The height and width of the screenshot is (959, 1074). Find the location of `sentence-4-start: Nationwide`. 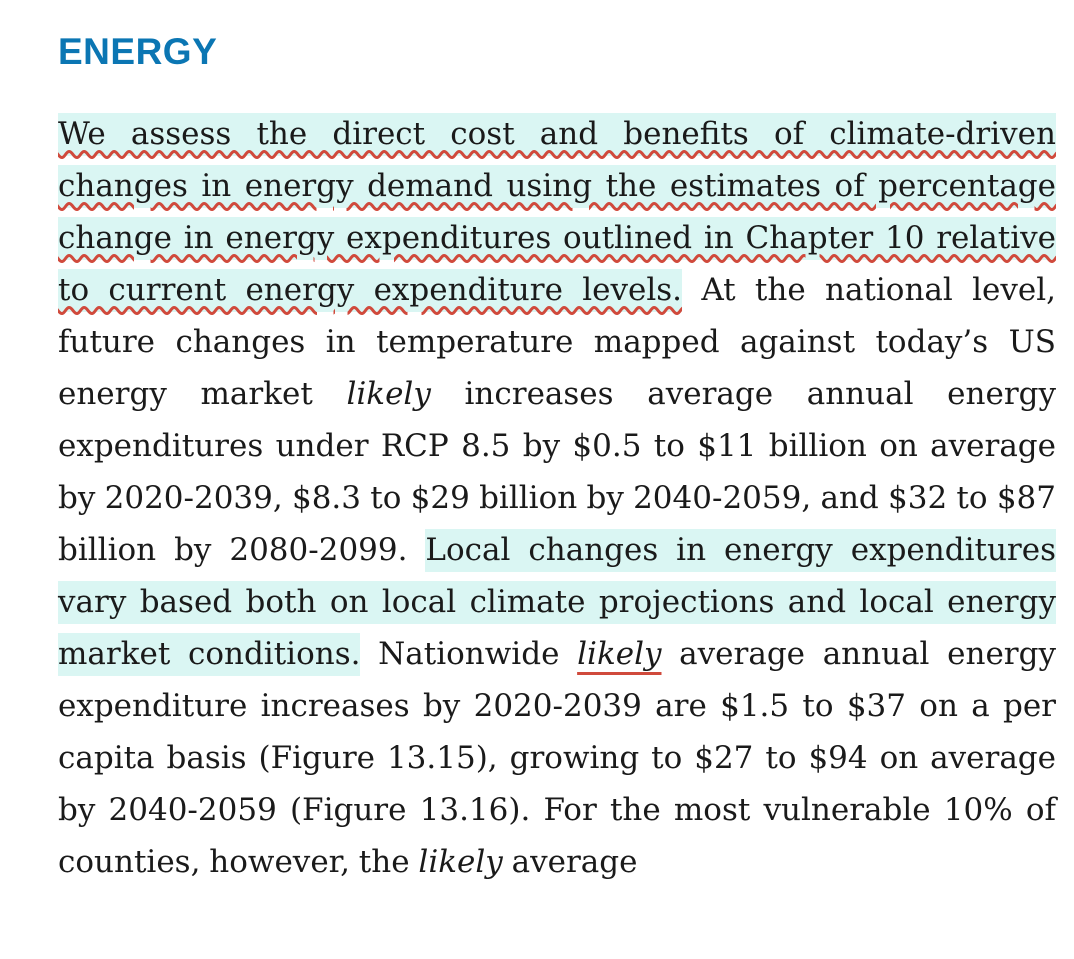

sentence-4-start: Nationwide is located at coordinates (469, 654).